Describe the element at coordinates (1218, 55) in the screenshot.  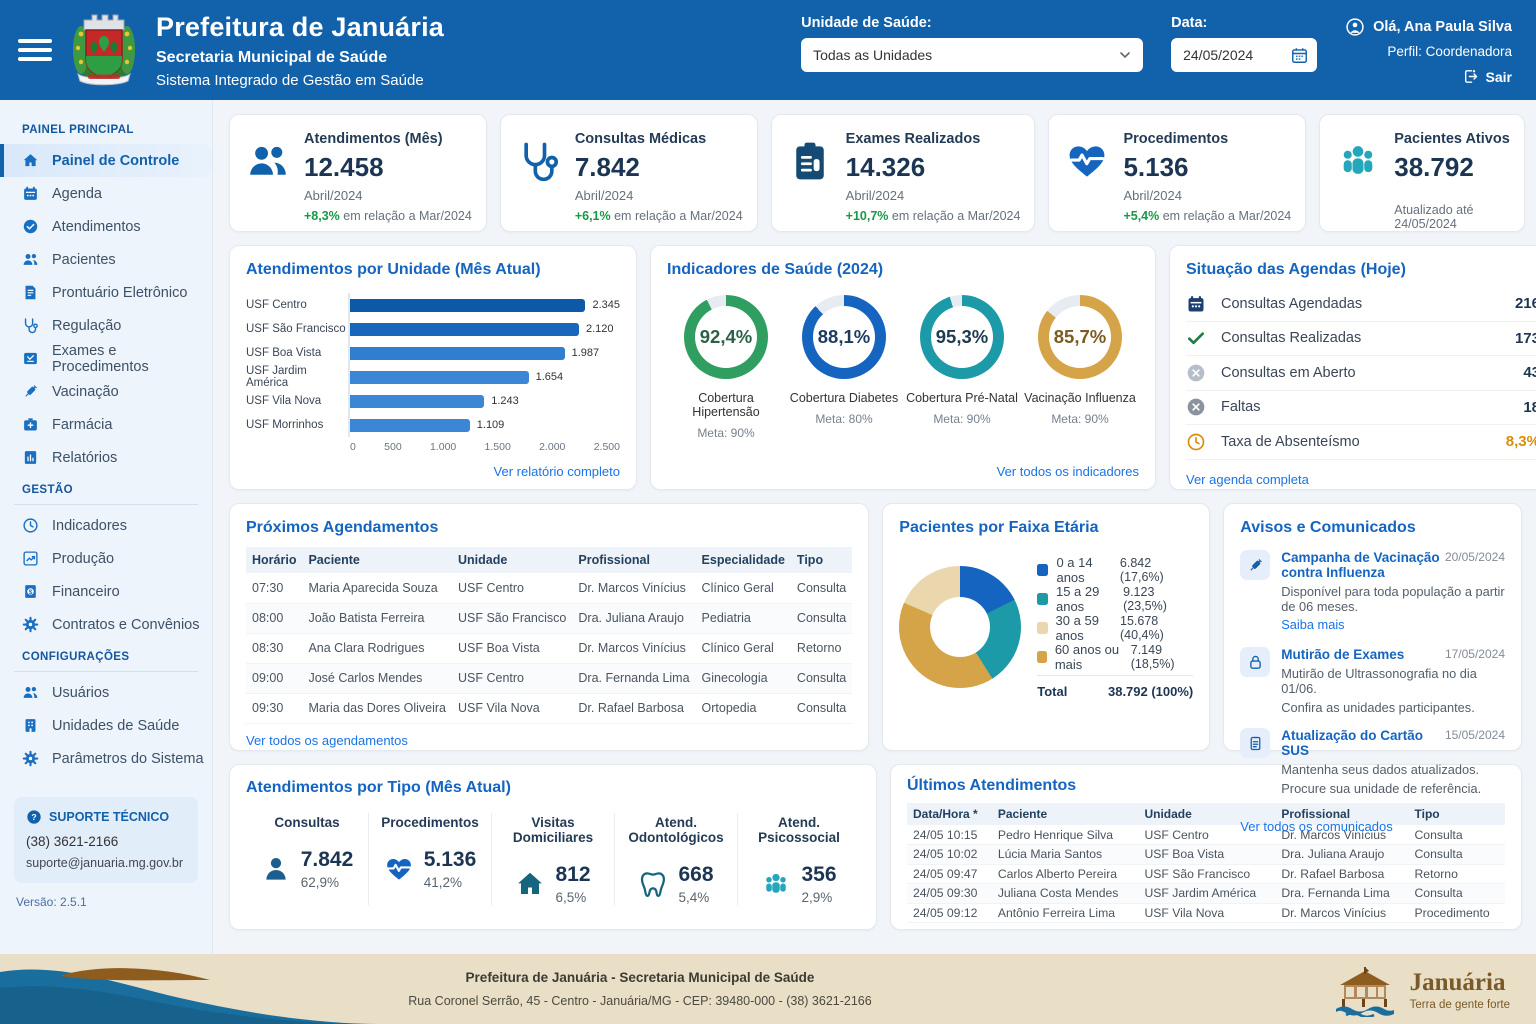
I see `date-input-value: 24/05/2024` at that location.